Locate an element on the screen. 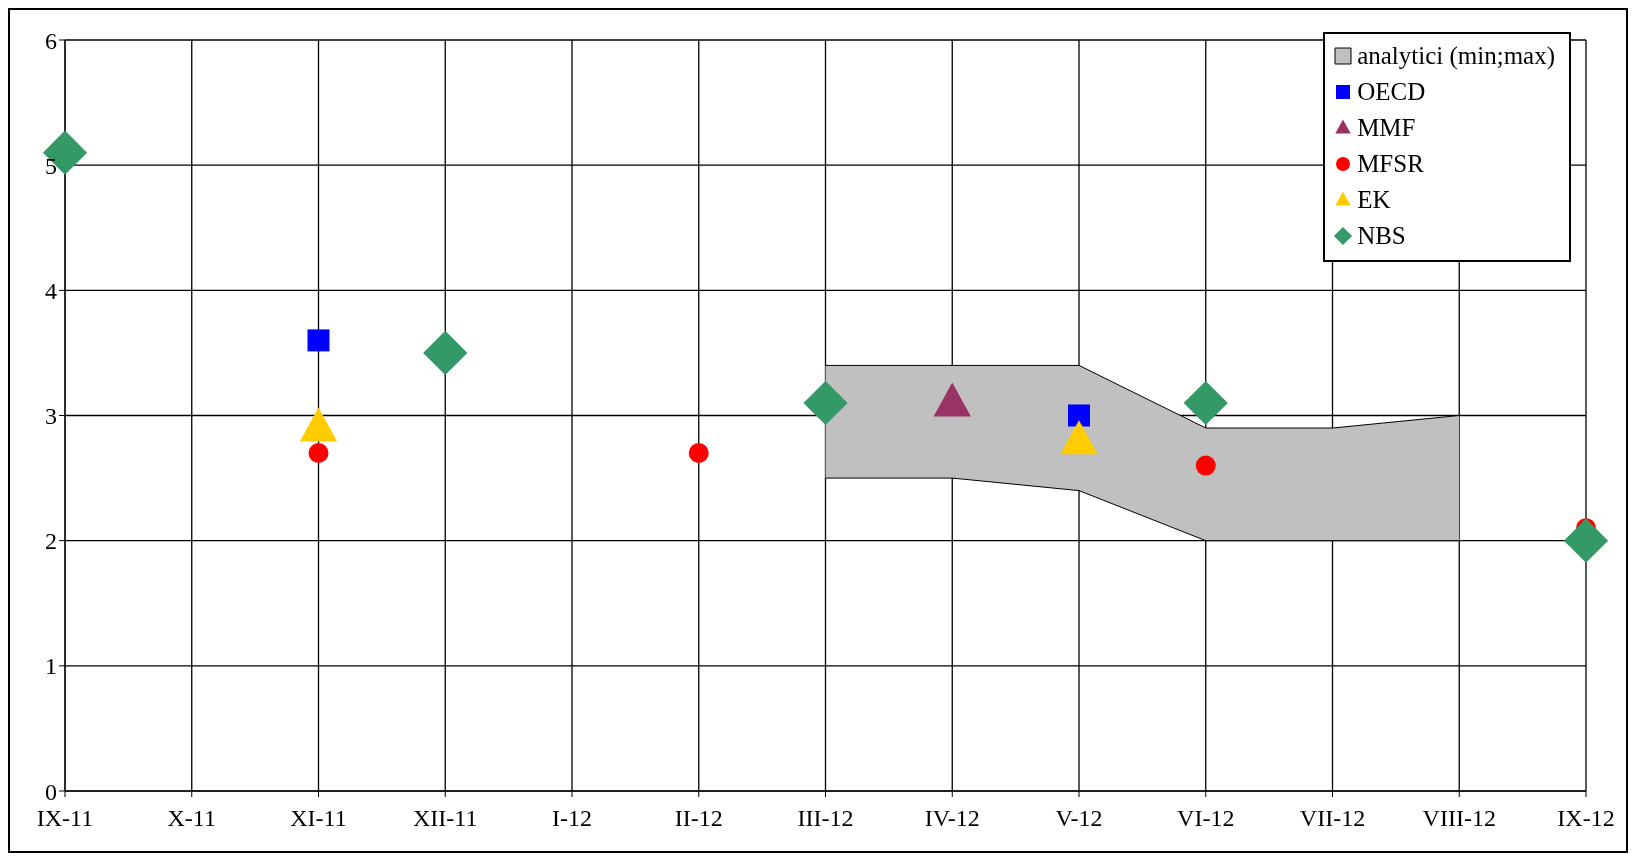 The image size is (1639, 862). x-tick-label: VIII-12 is located at coordinates (1459, 818).